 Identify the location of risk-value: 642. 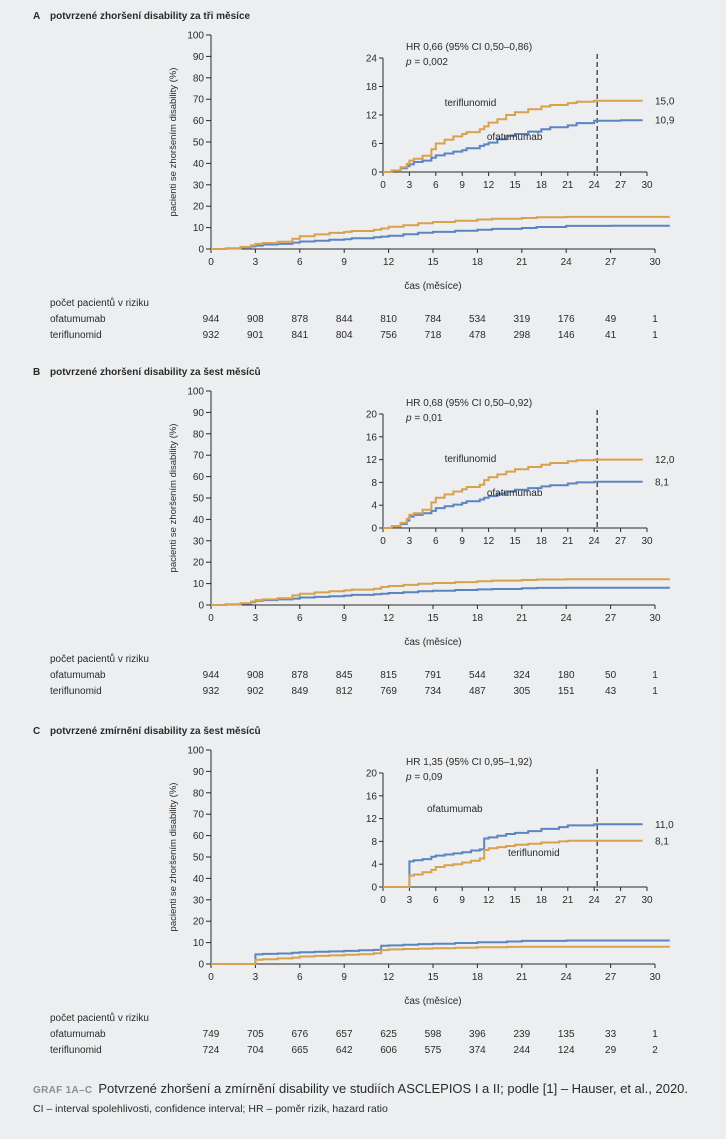
(344, 1050).